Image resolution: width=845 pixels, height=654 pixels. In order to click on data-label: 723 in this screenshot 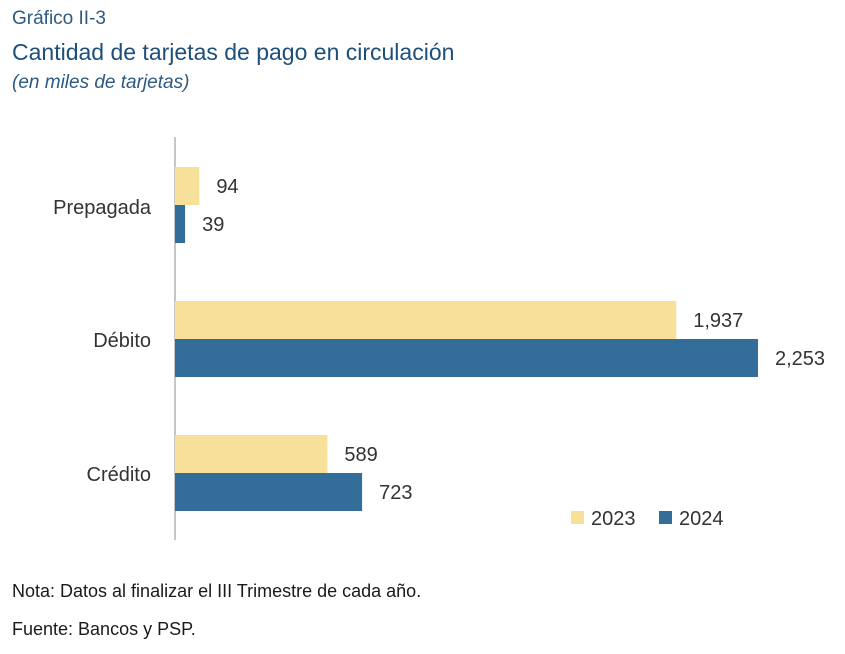, I will do `click(395, 493)`.